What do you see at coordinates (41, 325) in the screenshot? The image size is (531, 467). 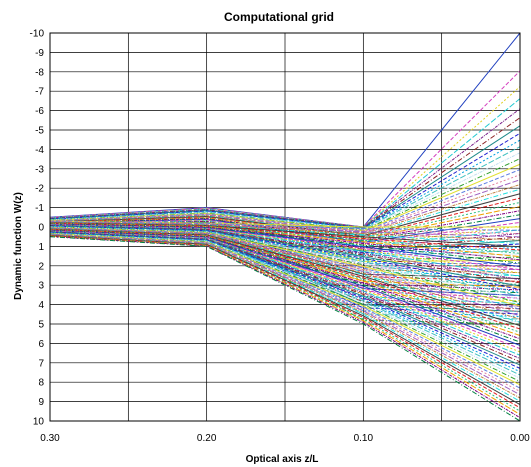 I see `y-tick-label: 5` at bounding box center [41, 325].